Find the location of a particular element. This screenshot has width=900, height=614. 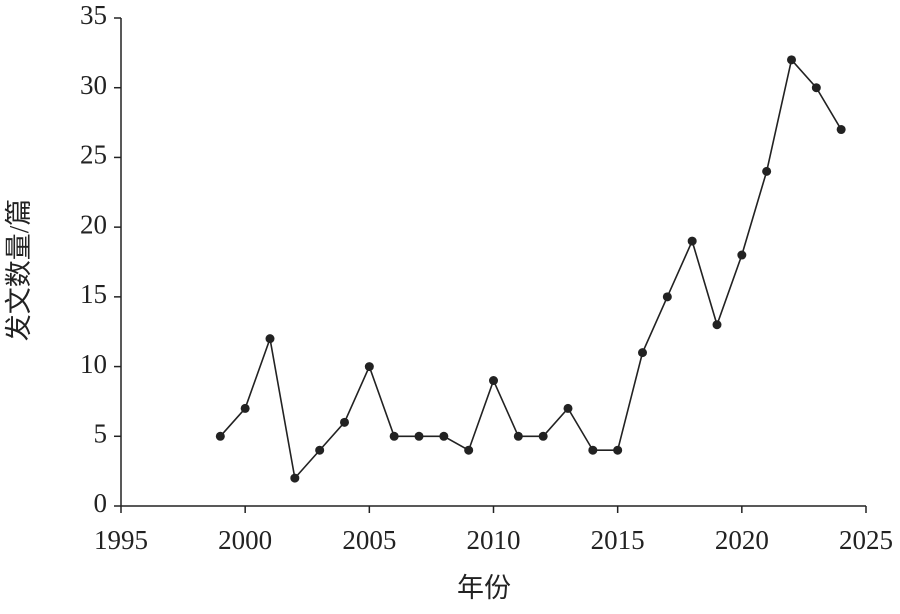

x-tick-label: 2000 is located at coordinates (245, 540).